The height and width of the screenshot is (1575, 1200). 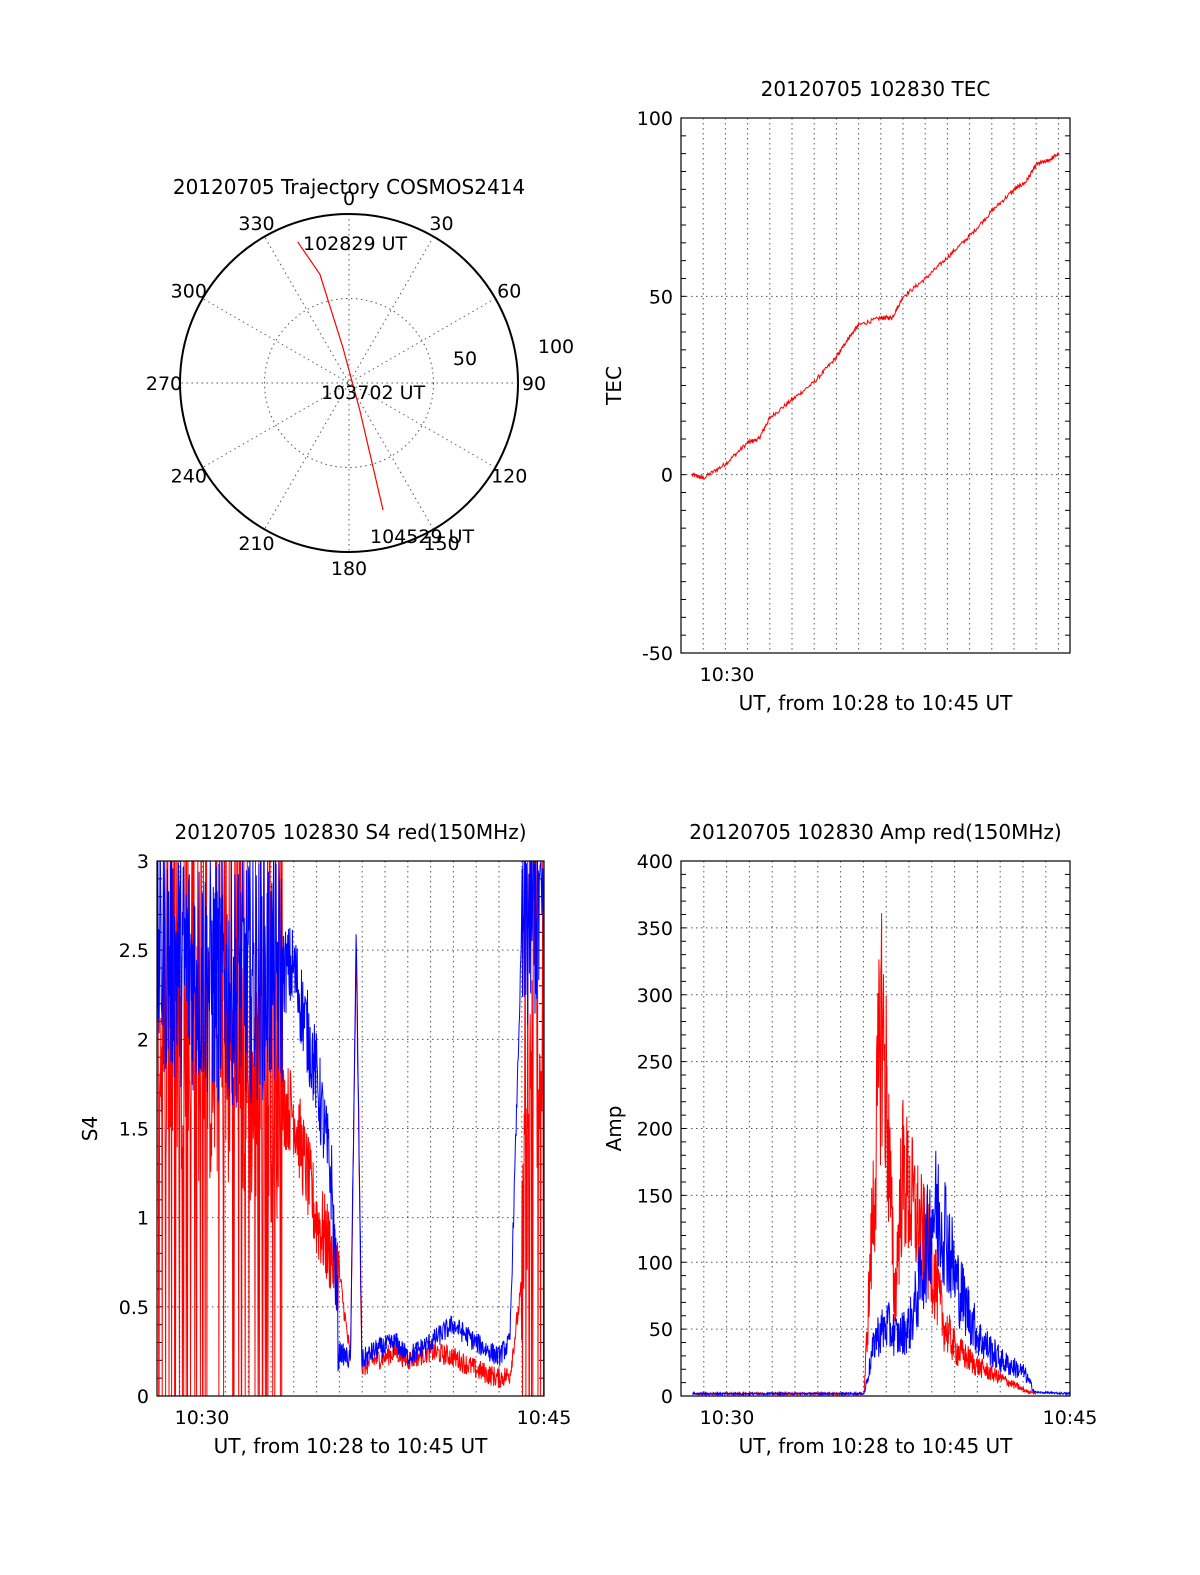 What do you see at coordinates (655, 1196) in the screenshot?
I see `y-tick-label: 150` at bounding box center [655, 1196].